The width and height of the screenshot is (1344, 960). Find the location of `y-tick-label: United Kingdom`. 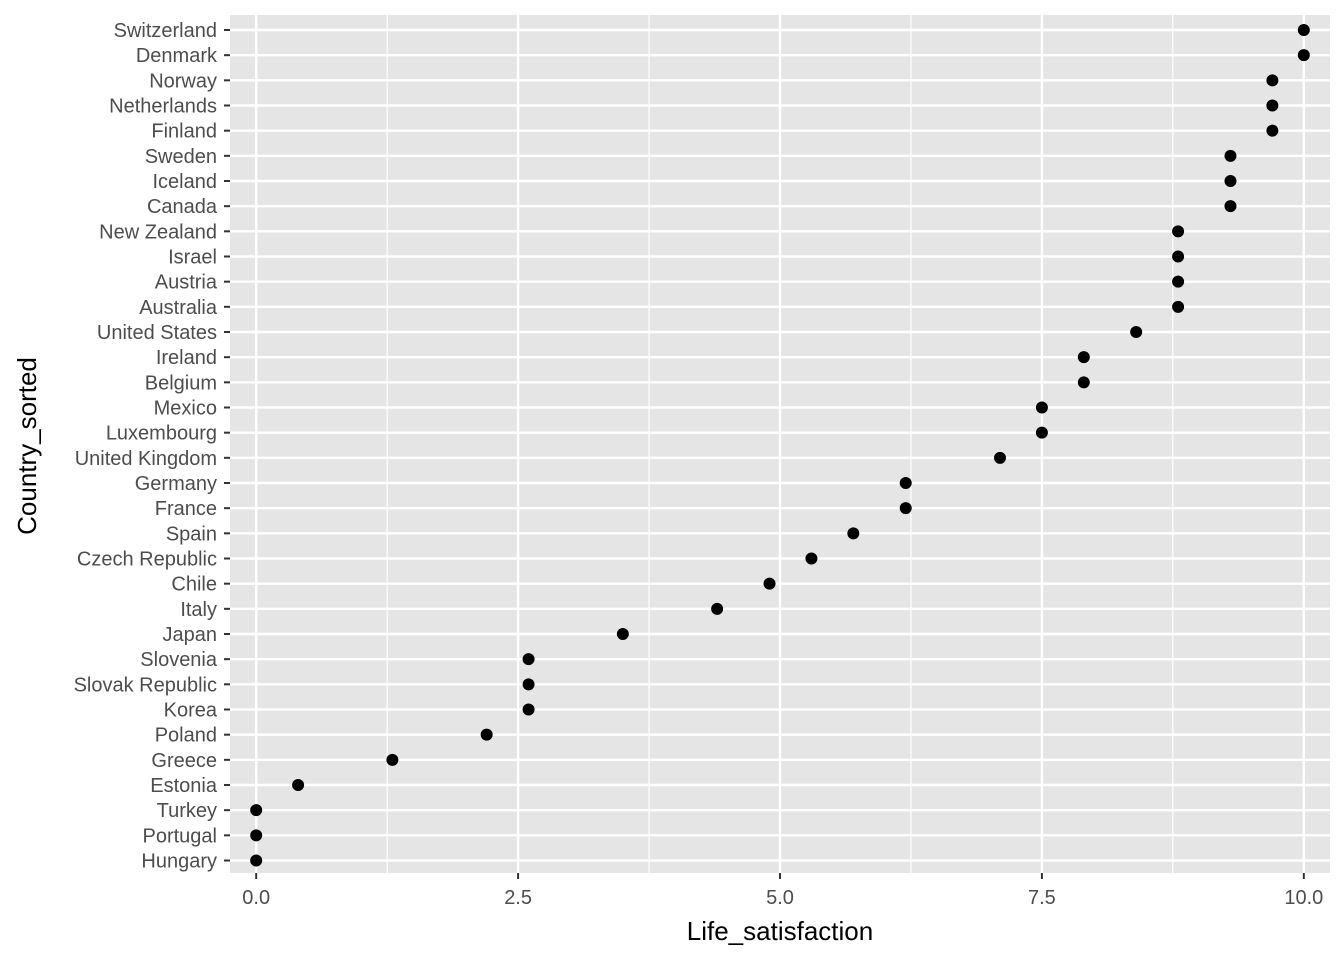

y-tick-label: United Kingdom is located at coordinates (146, 459).